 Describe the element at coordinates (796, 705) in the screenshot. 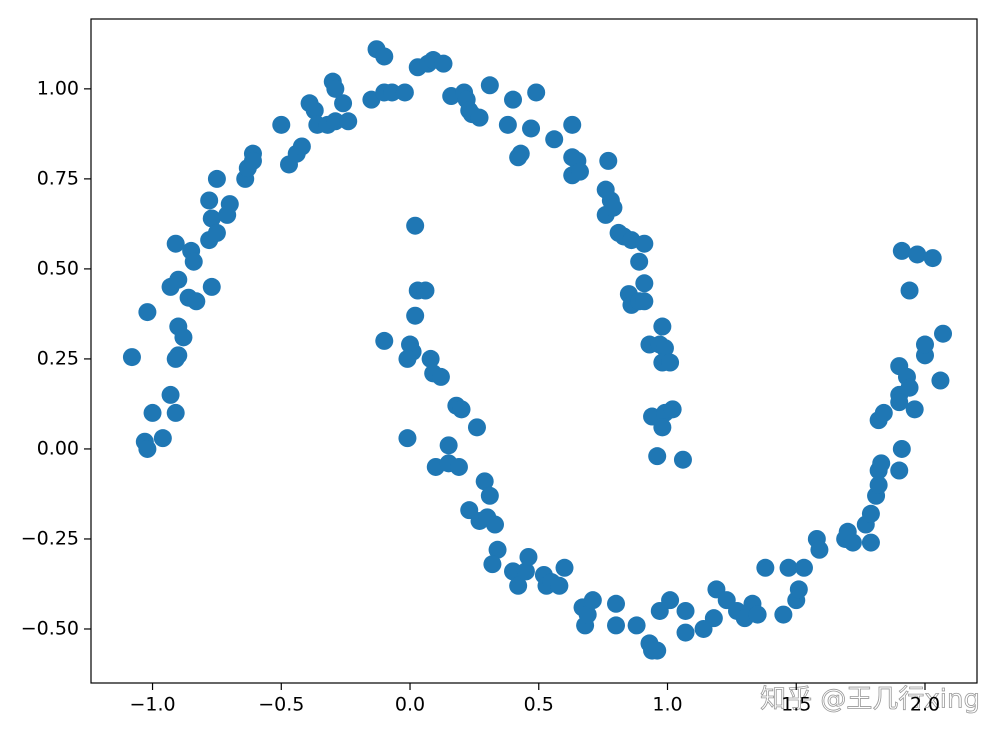

I see `x-tick-label: 1.5` at that location.